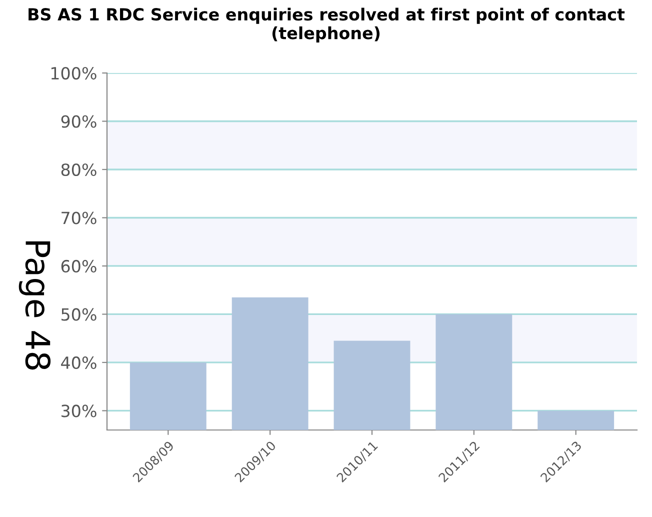 This screenshot has height=517, width=652. Describe the element at coordinates (78, 363) in the screenshot. I see `y-tick-label: 40%` at that location.